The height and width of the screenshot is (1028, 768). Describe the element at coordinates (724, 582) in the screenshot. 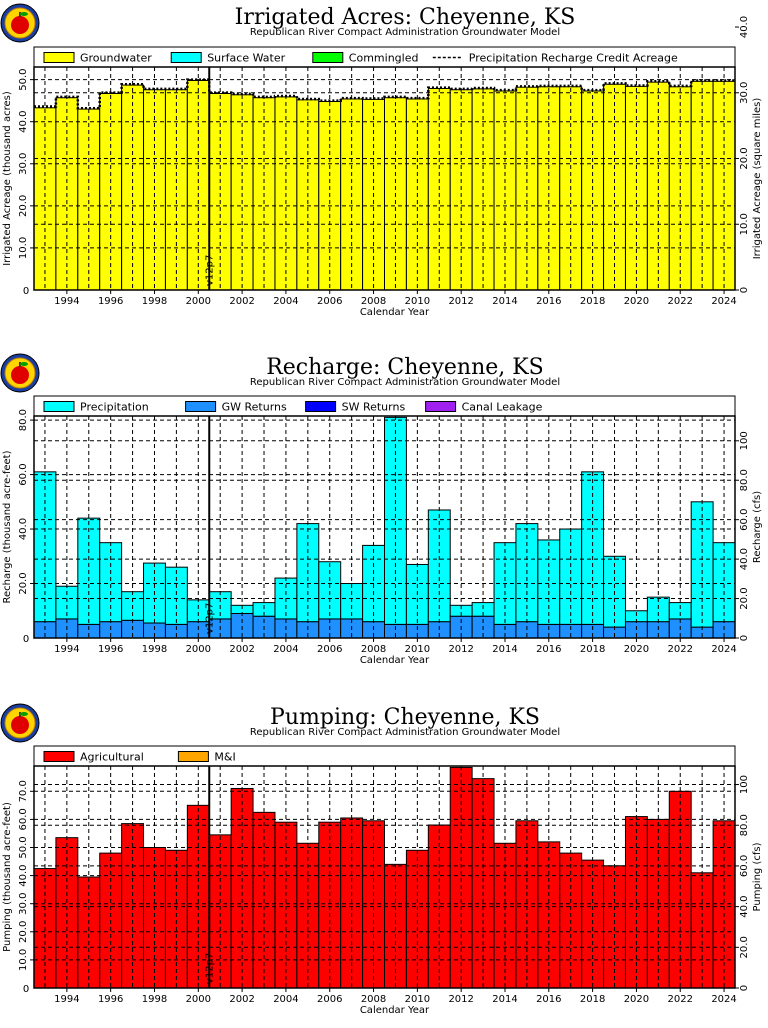

I see `bar-precipitation-2024` at that location.